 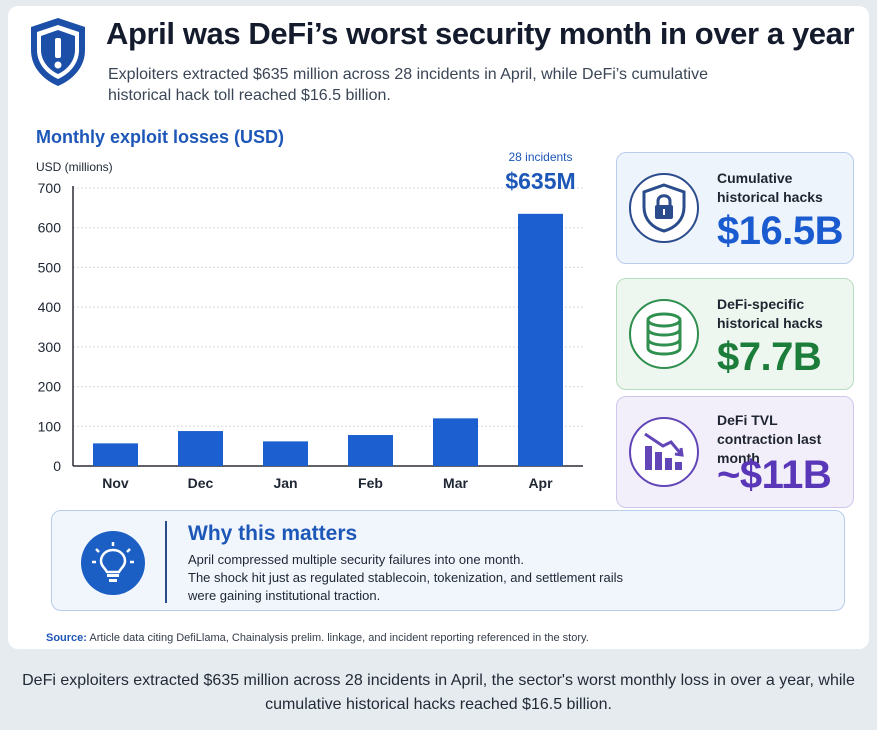 What do you see at coordinates (284, 595) in the screenshot?
I see `why-line: were gaining institutional traction.` at bounding box center [284, 595].